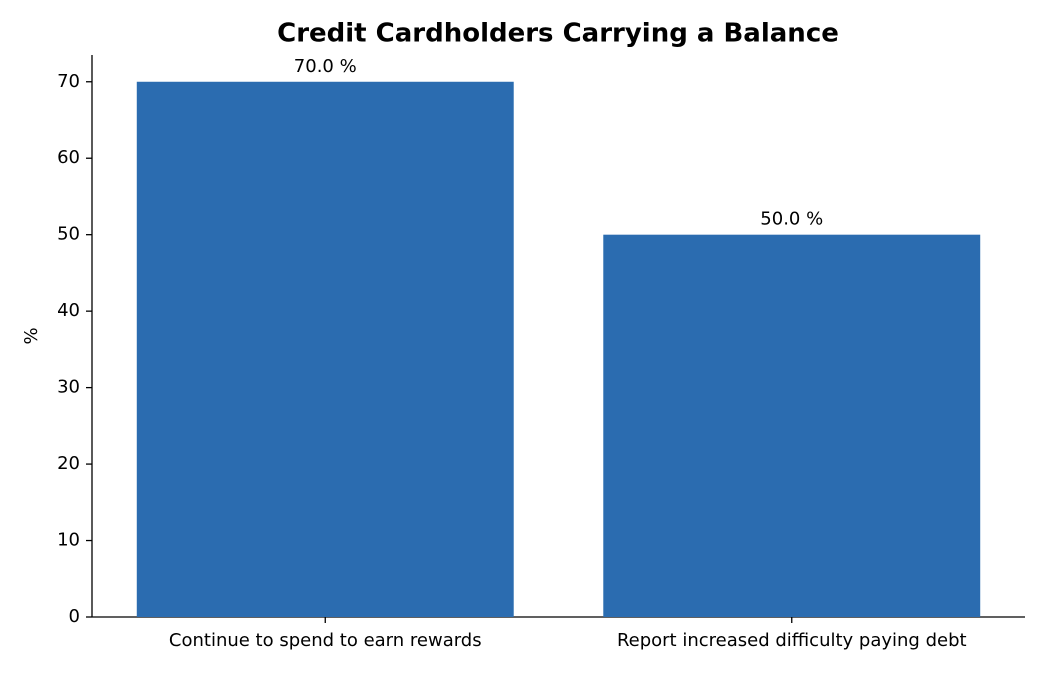 The width and height of the screenshot is (1050, 675). I want to click on y-tick-label: 0, so click(74, 616).